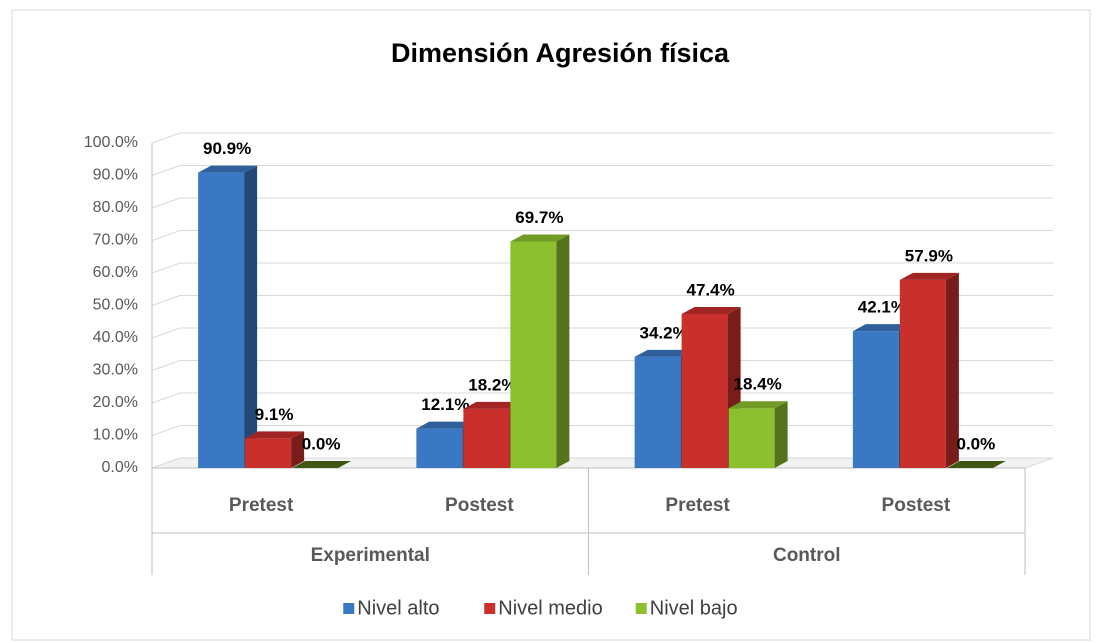 This screenshot has height=643, width=1103. I want to click on group-label: Control, so click(807, 555).